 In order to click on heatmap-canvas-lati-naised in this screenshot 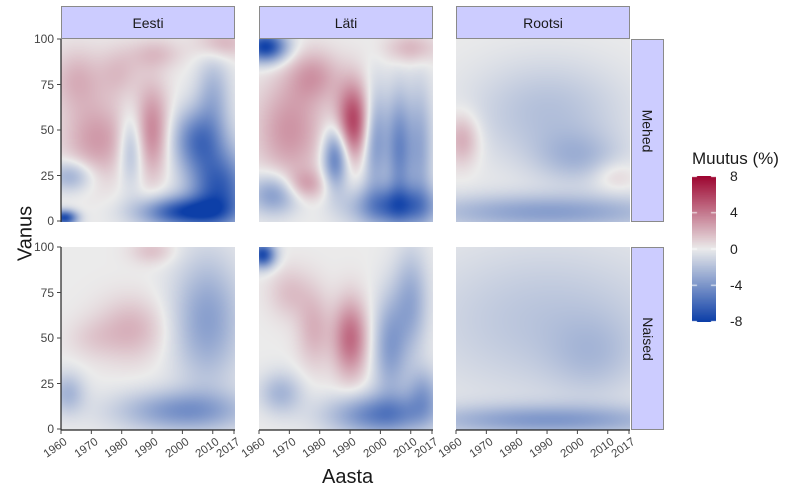, I will do `click(346, 338)`.